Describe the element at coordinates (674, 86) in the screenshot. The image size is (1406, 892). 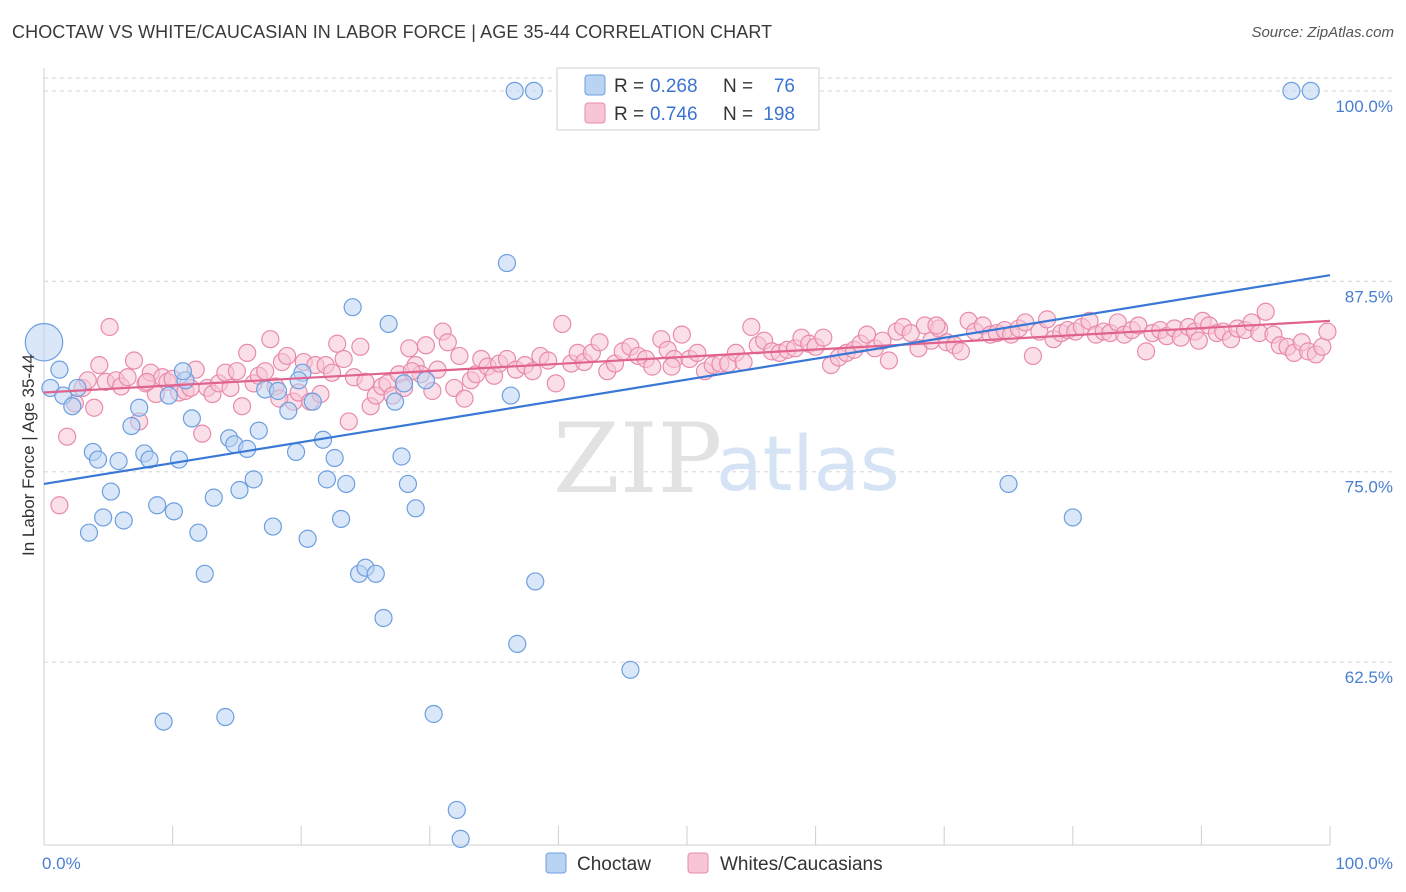
I see `legend-r-value-choctaw: 0.268` at that location.